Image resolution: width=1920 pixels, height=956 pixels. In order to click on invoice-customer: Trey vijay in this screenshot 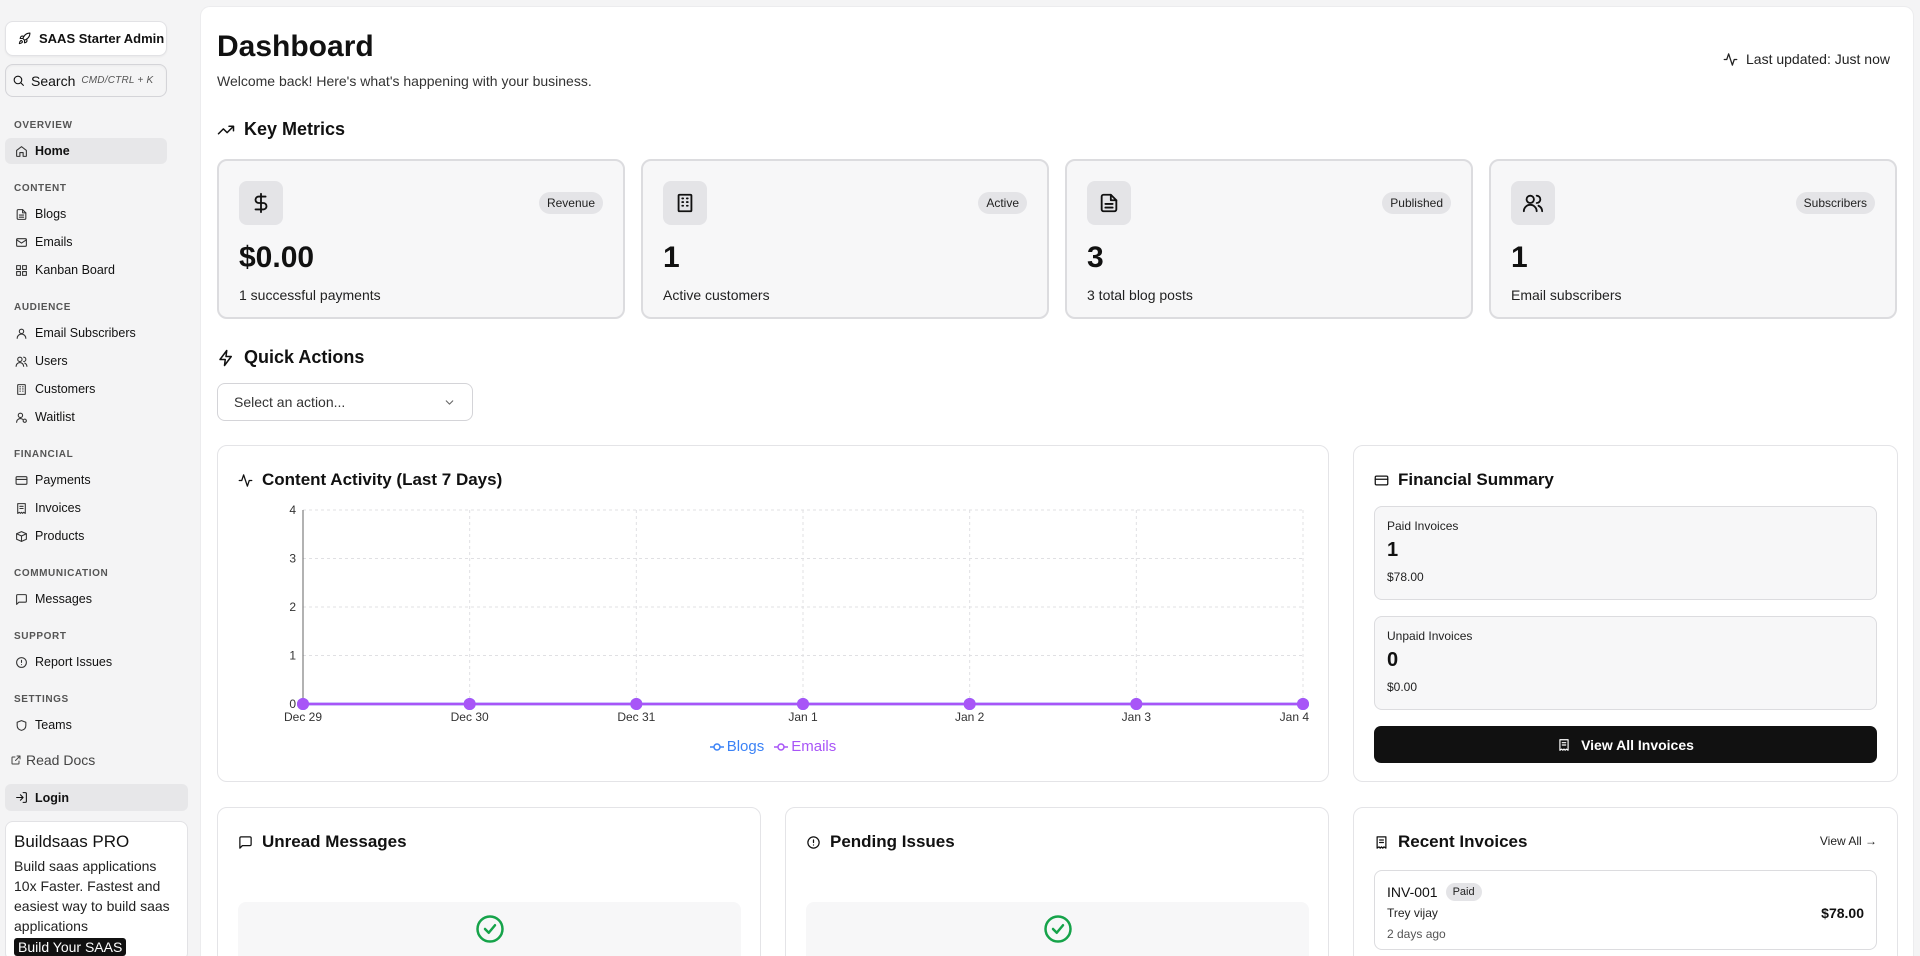, I will do `click(1412, 913)`.